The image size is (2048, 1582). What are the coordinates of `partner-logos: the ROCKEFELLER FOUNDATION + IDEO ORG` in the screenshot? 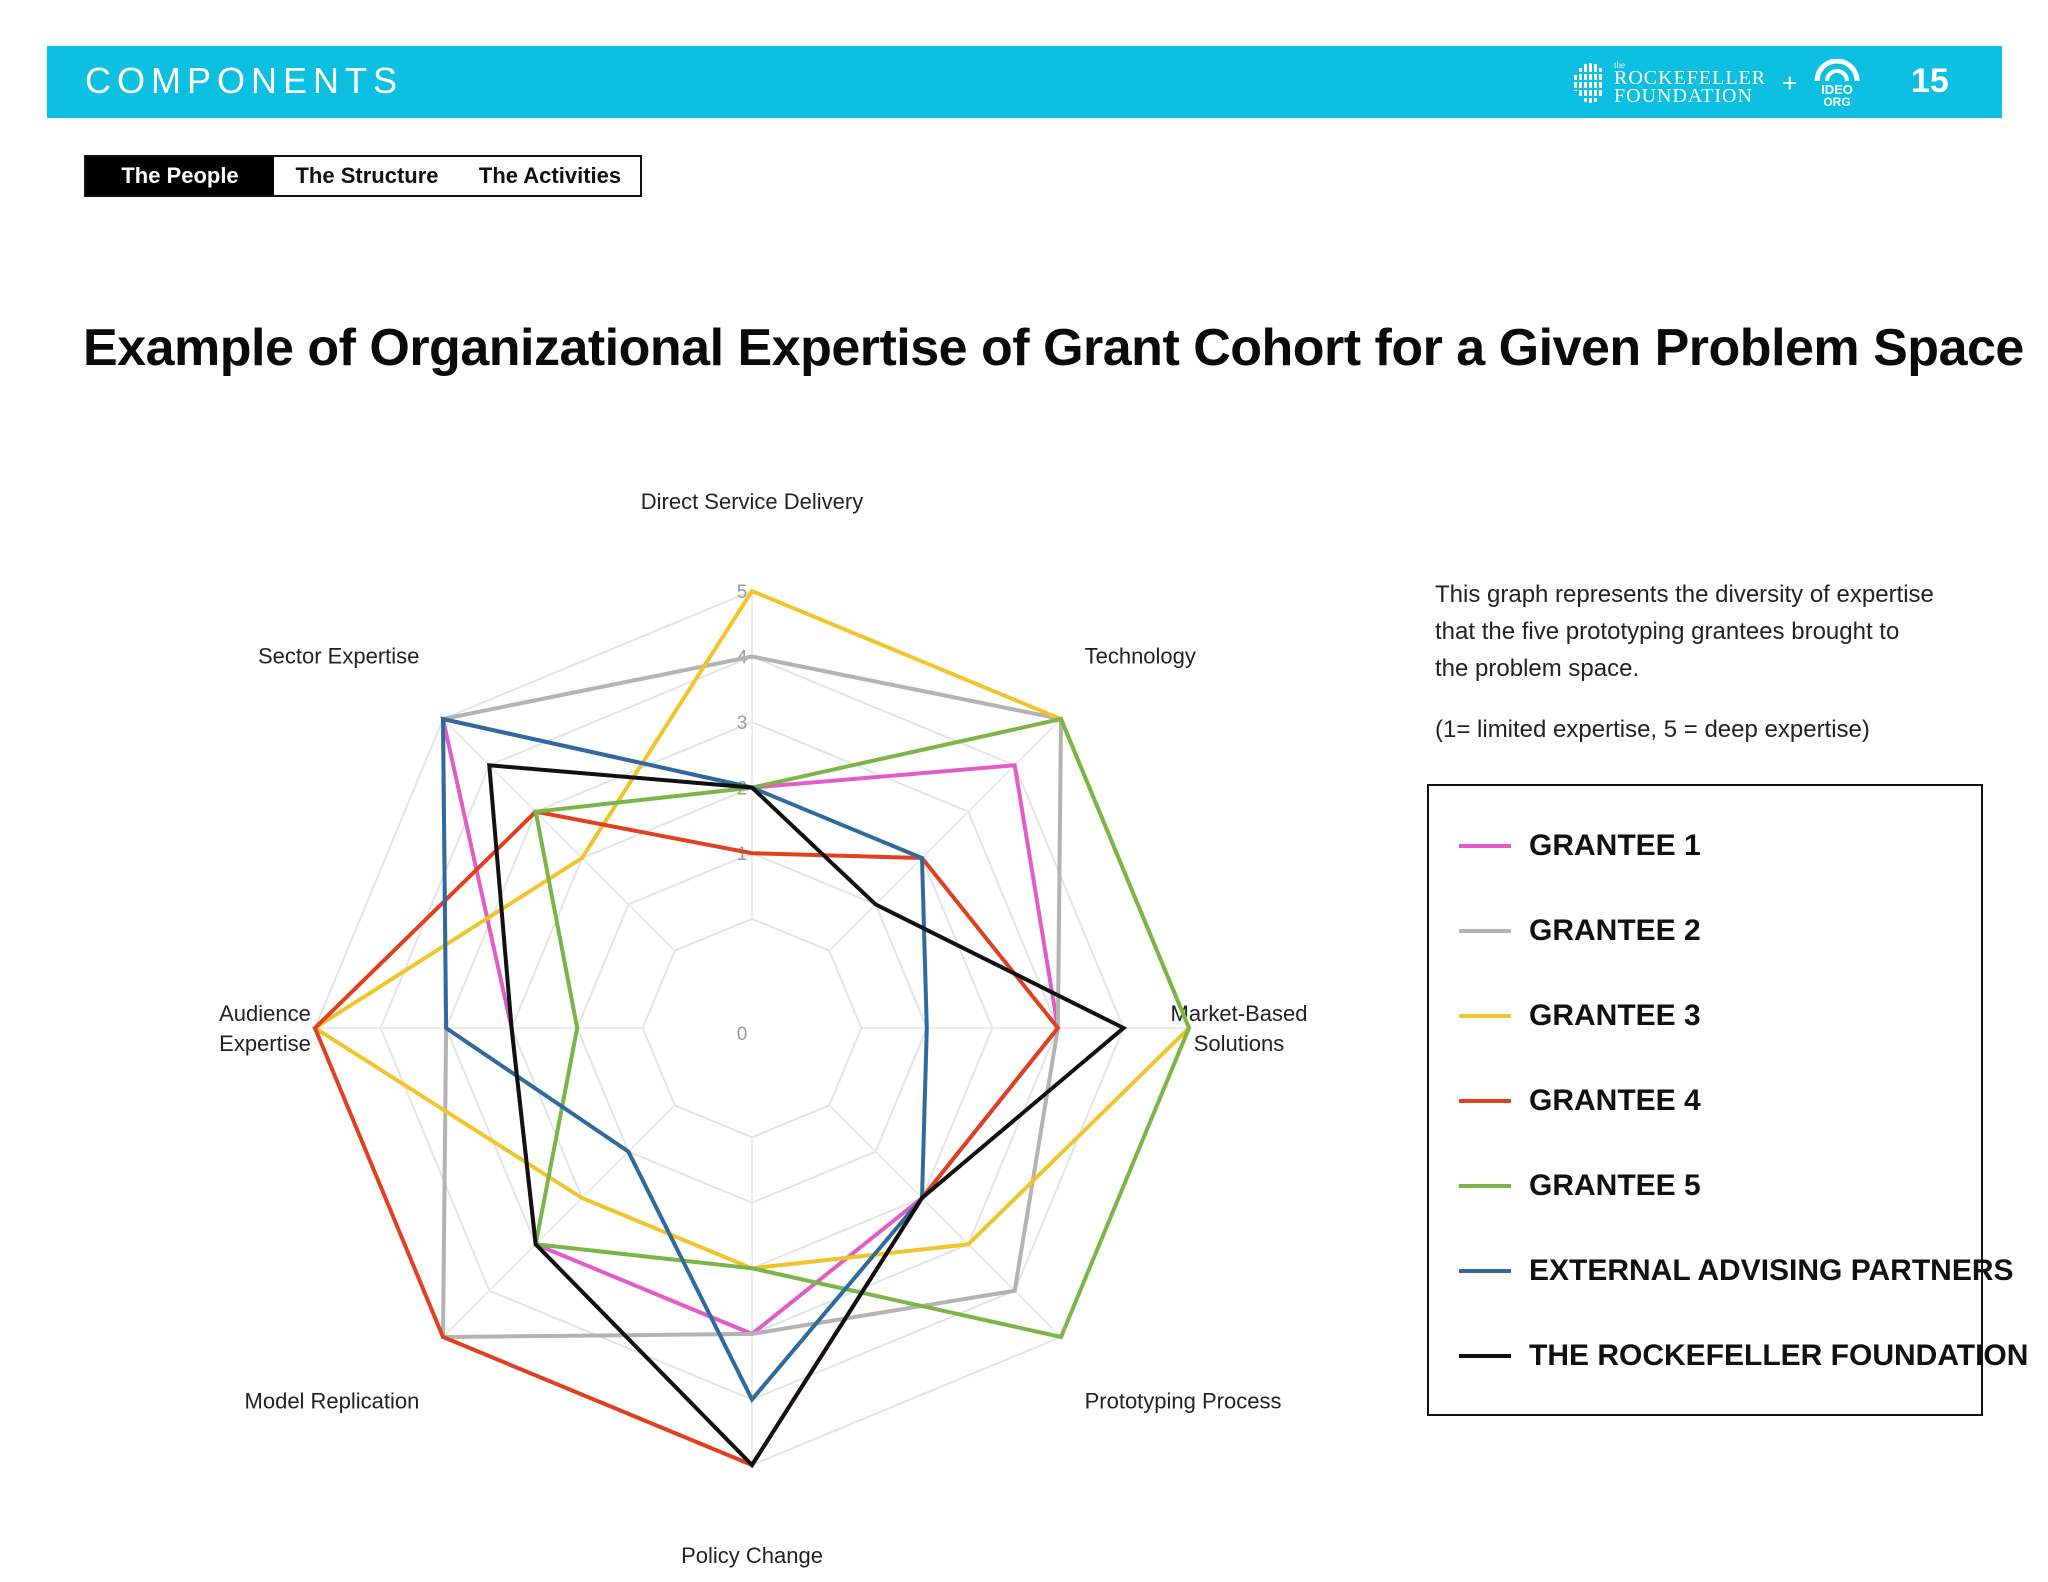 It's located at (1717, 83).